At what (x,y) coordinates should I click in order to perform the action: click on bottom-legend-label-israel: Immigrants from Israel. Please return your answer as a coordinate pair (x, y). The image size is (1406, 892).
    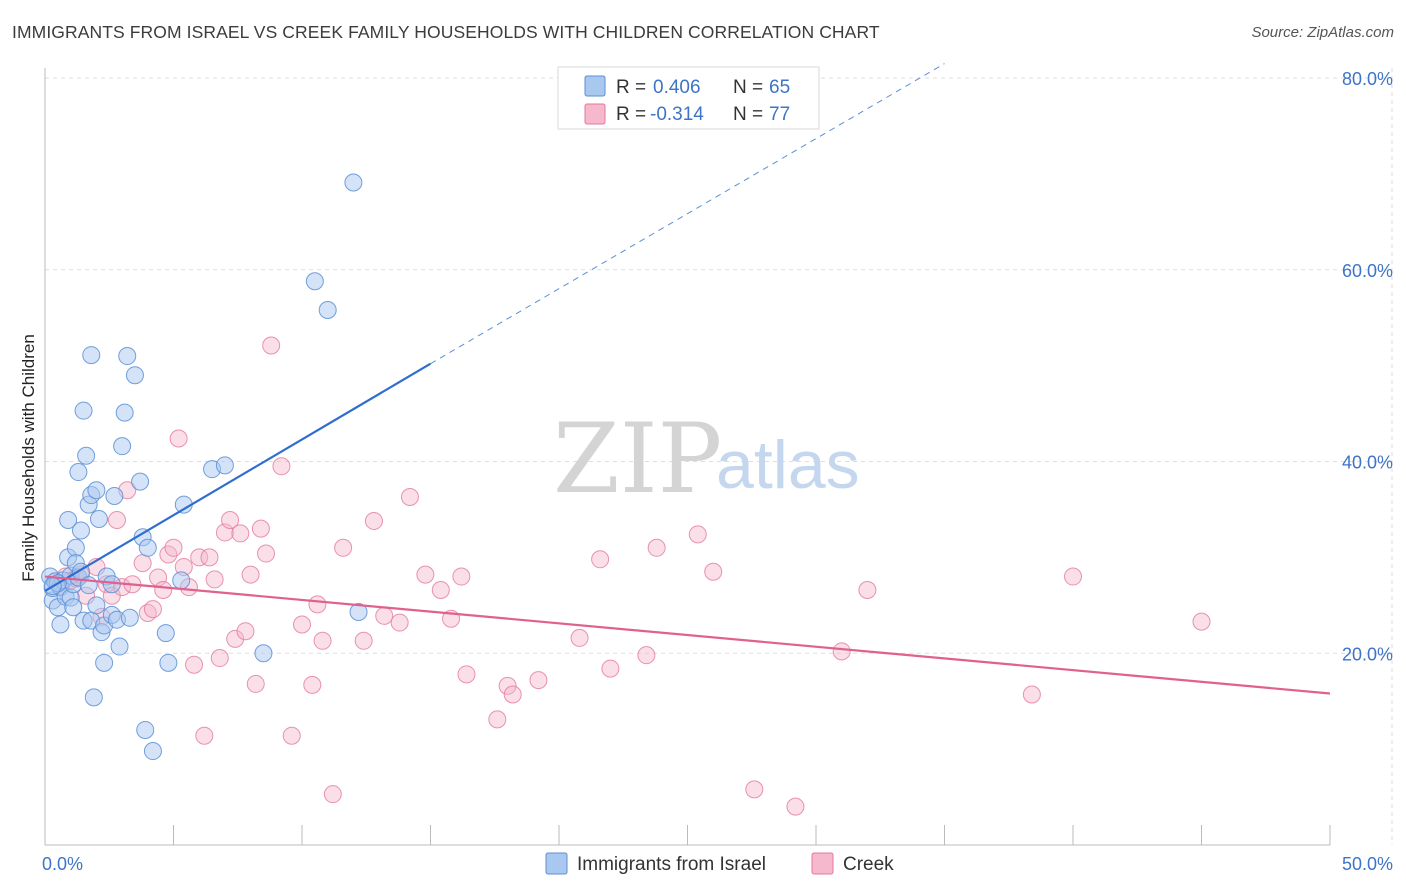
    Looking at the image, I should click on (671, 864).